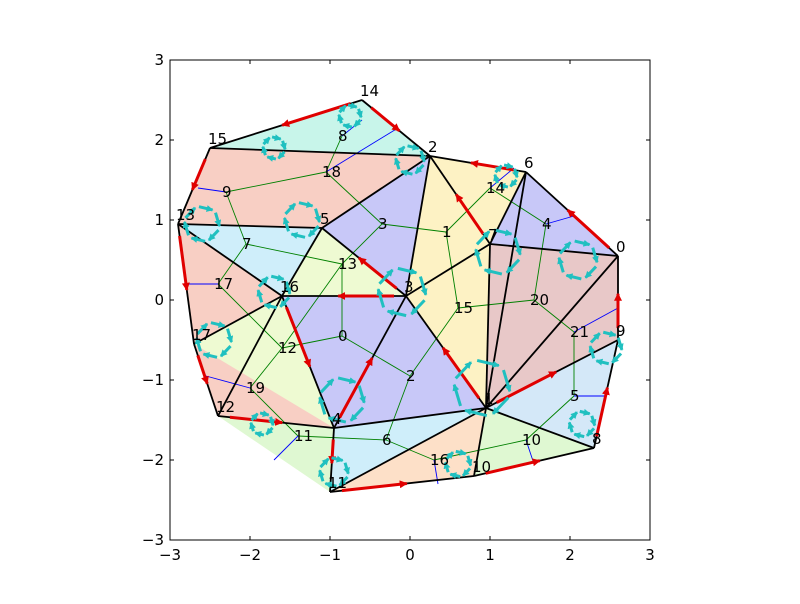 The height and width of the screenshot is (604, 800). What do you see at coordinates (495, 188) in the screenshot?
I see `dual-node-label-14: 14` at bounding box center [495, 188].